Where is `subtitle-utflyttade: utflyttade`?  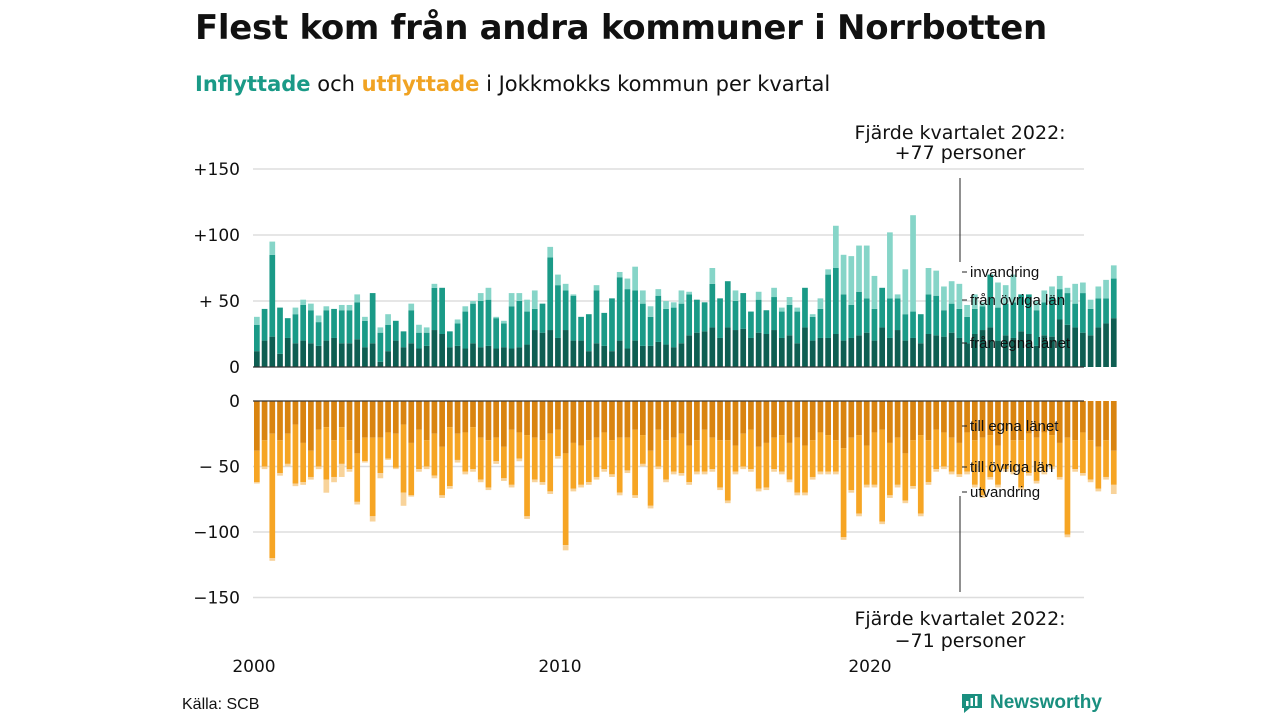 subtitle-utflyttade: utflyttade is located at coordinates (420, 84).